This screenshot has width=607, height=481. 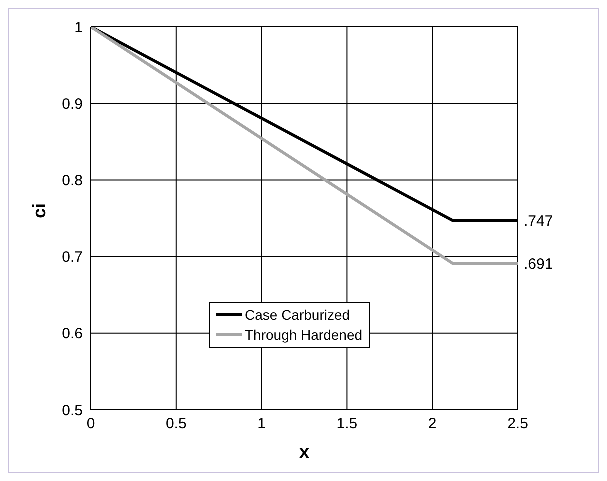 I want to click on y-tick-label: 0.7, so click(x=72, y=257).